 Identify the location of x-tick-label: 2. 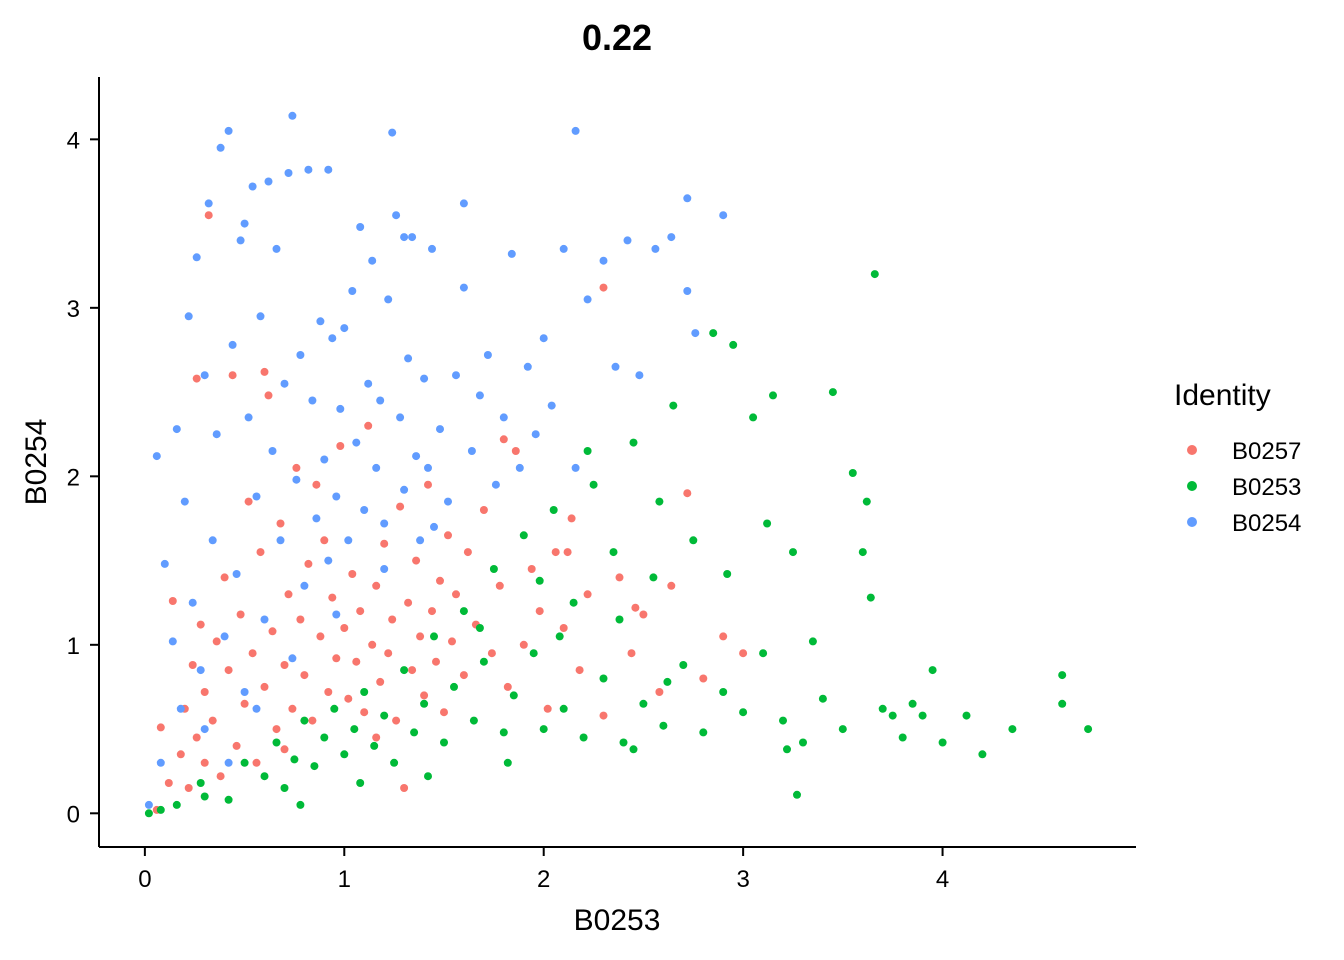
(543, 879).